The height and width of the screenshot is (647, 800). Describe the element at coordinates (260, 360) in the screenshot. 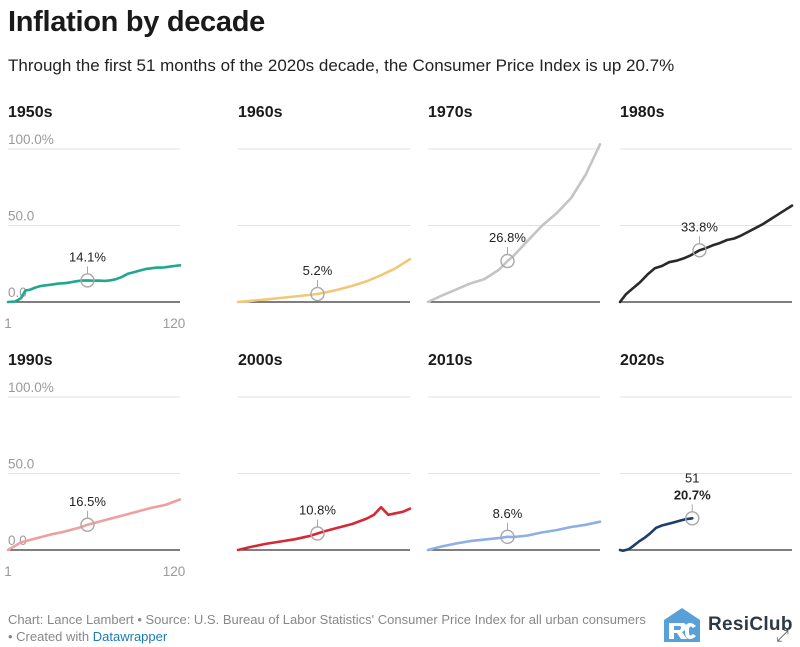

I see `panel-title-2000s: 2000s` at that location.